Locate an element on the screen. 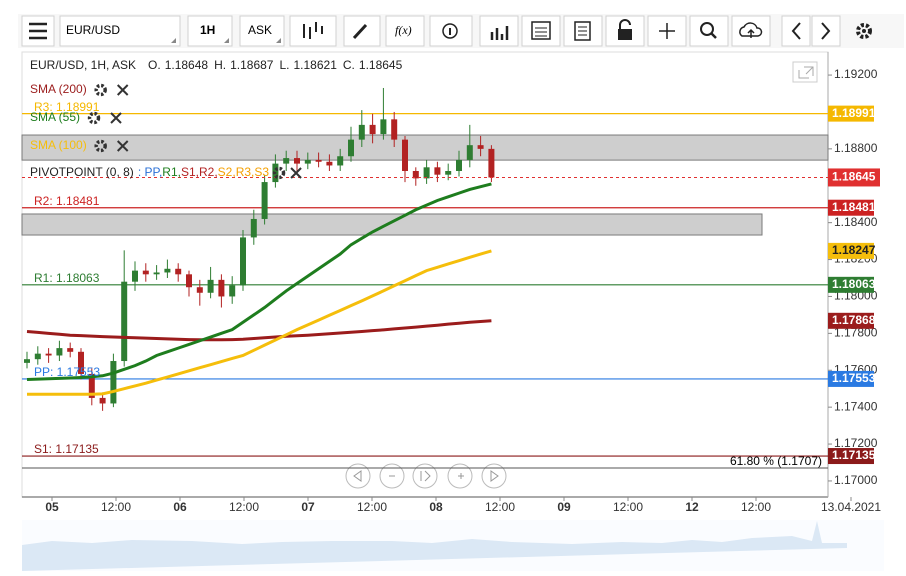 This screenshot has width=906, height=576. navigator-area is located at coordinates (434, 546).